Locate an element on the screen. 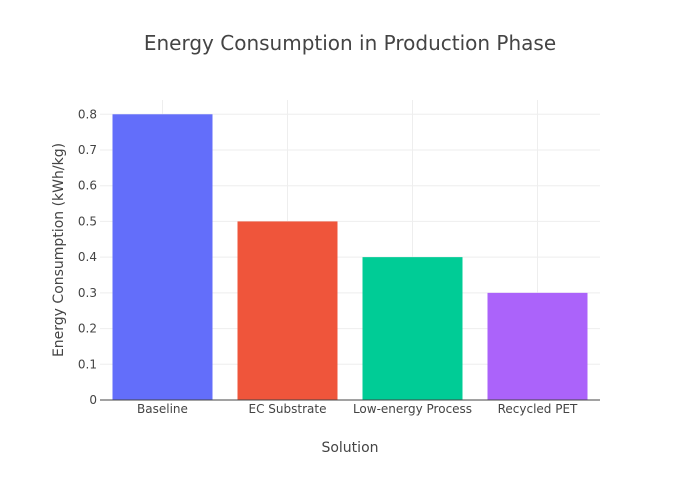 This screenshot has width=700, height=504. y-tick-label: 0.2 is located at coordinates (87, 329).